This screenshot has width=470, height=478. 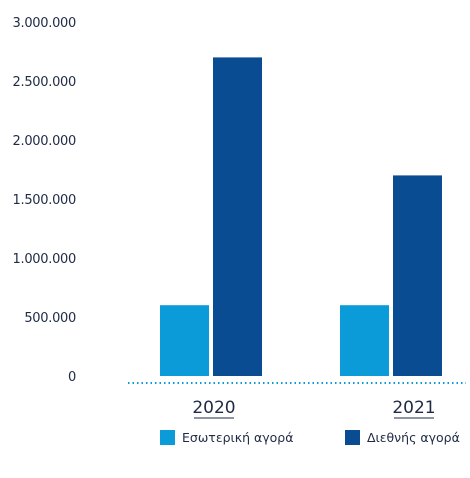 What do you see at coordinates (310, 437) in the screenshot?
I see `legend: Εσωτερική αγορά Διεθνής αγορά` at bounding box center [310, 437].